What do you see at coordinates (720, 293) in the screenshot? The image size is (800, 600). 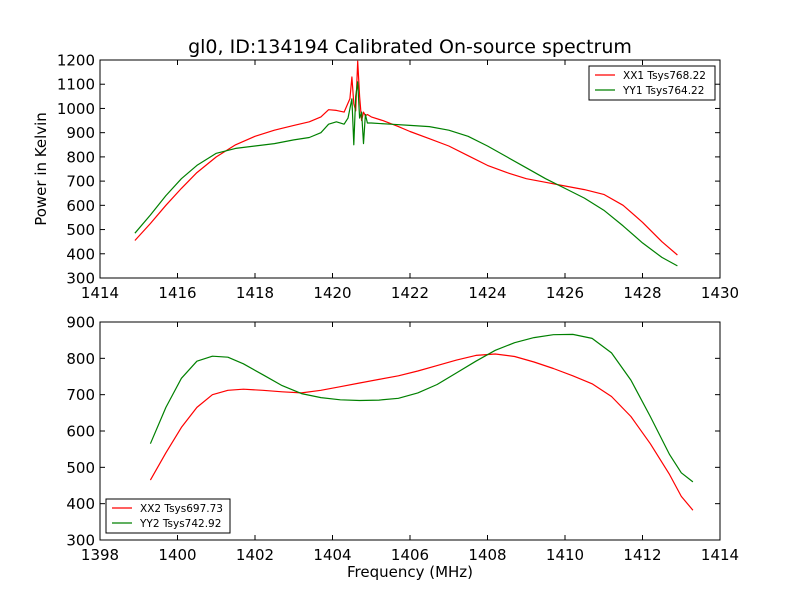 I see `top-x-tick-label: 1430` at bounding box center [720, 293].